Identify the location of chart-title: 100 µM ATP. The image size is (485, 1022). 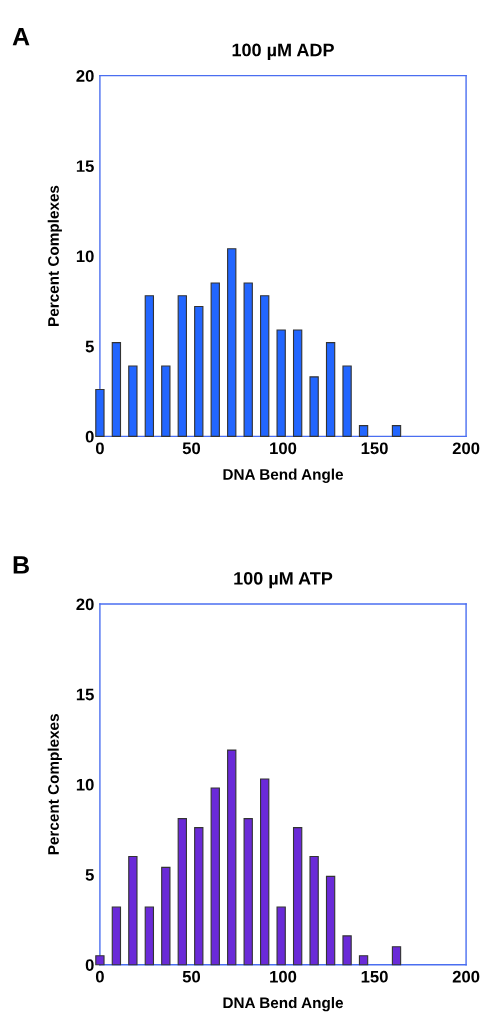
(283, 580).